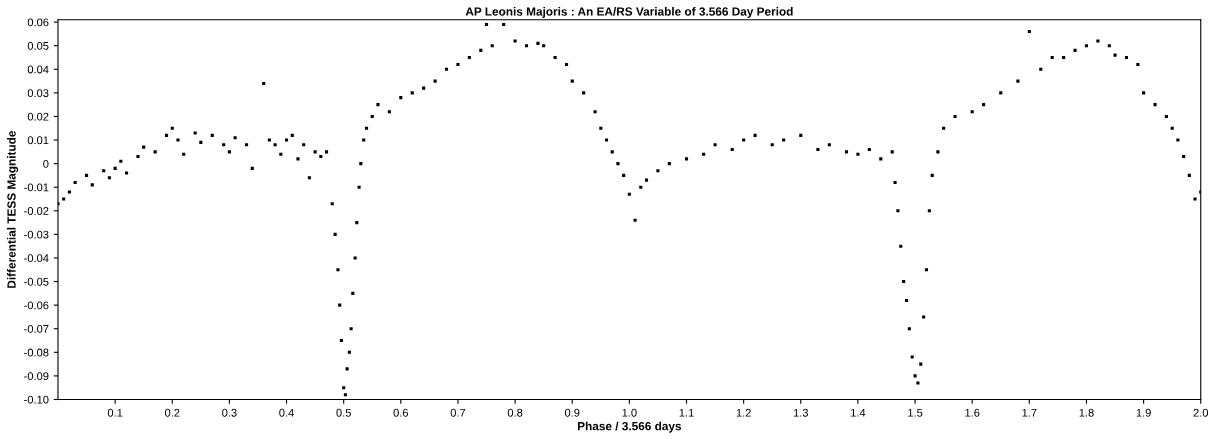 This screenshot has width=1208, height=439. I want to click on x-tick-label: 0.3, so click(229, 412).